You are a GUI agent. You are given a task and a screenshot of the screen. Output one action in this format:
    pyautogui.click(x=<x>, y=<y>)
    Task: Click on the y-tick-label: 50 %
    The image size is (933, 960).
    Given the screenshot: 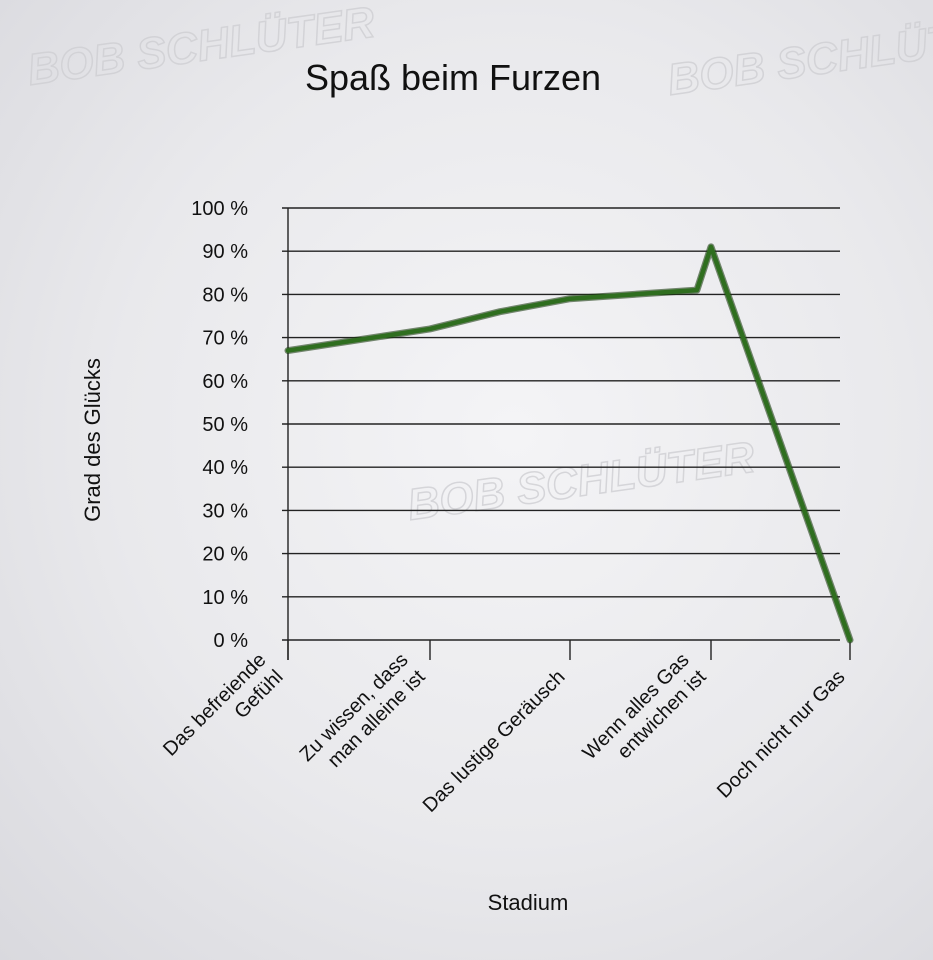 What is the action you would take?
    pyautogui.click(x=225, y=425)
    